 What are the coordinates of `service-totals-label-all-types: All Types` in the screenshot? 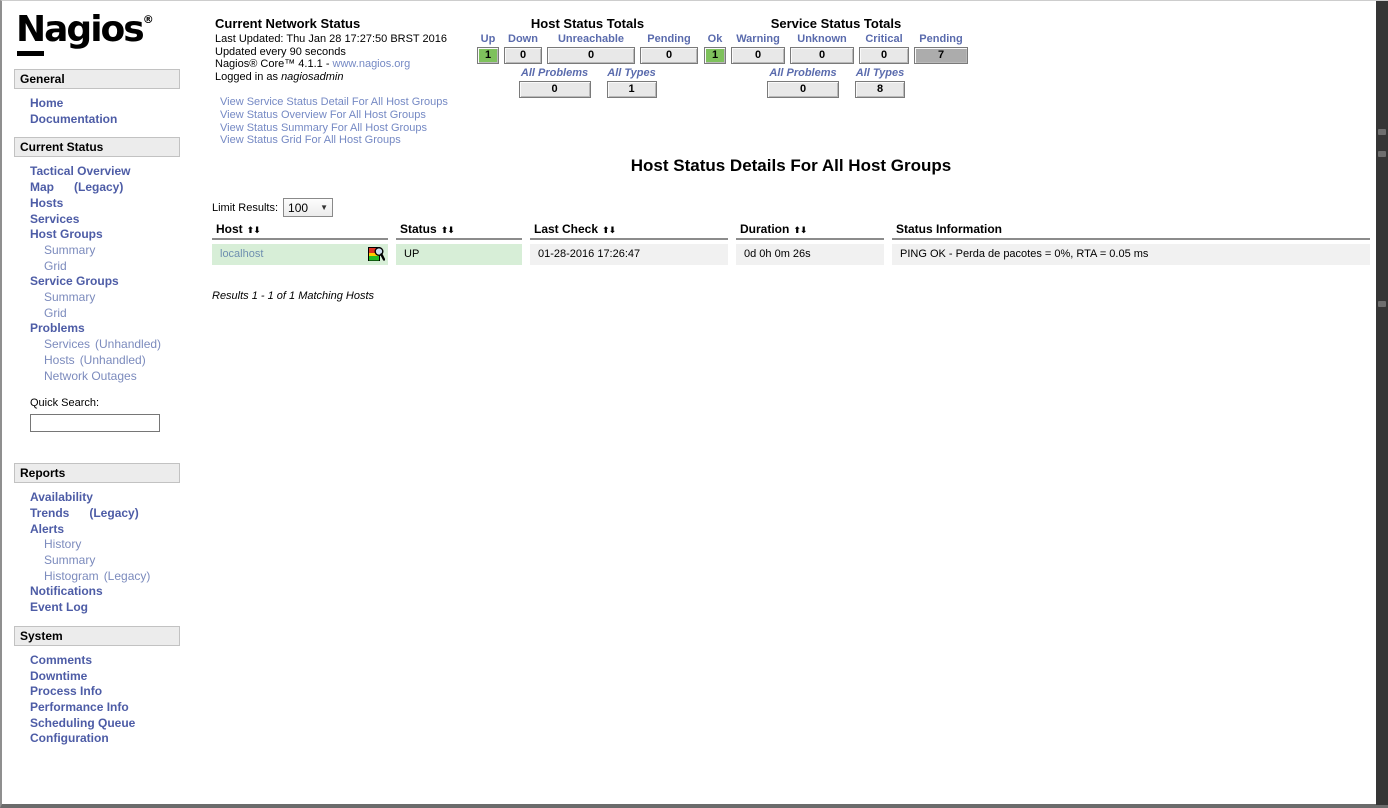 It's located at (880, 73).